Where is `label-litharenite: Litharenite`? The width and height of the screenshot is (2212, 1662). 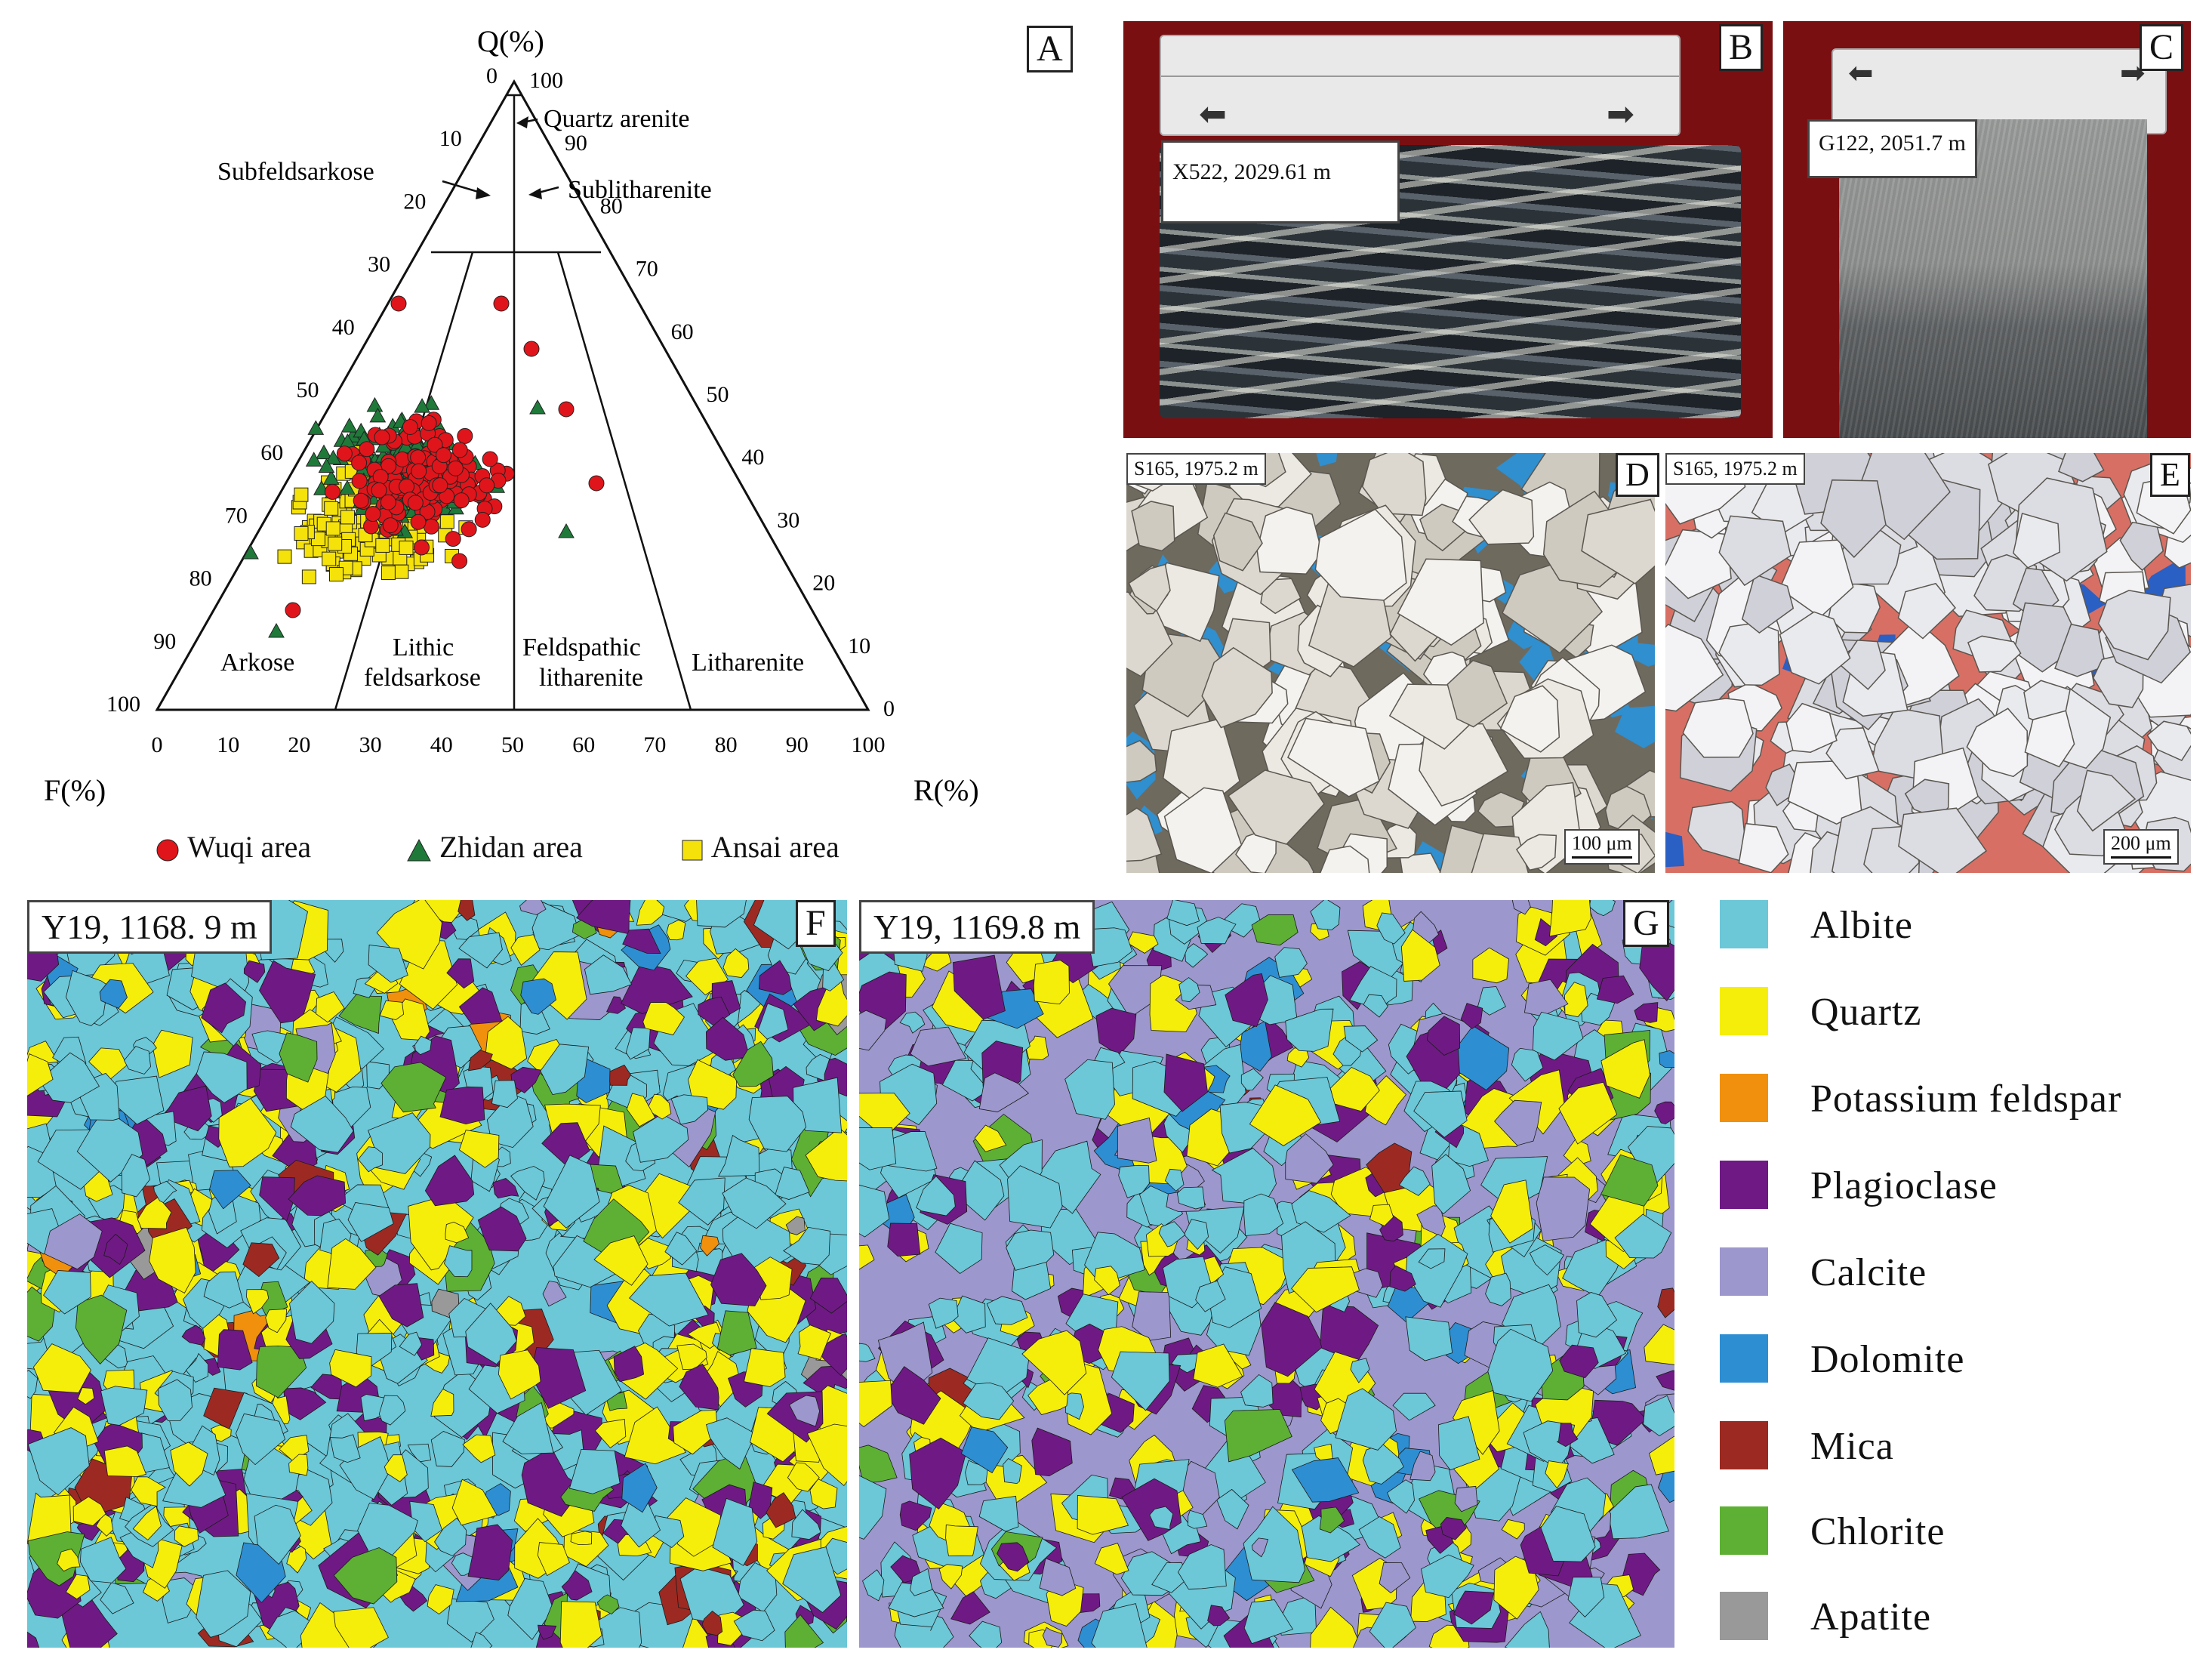
label-litharenite: Litharenite is located at coordinates (748, 663).